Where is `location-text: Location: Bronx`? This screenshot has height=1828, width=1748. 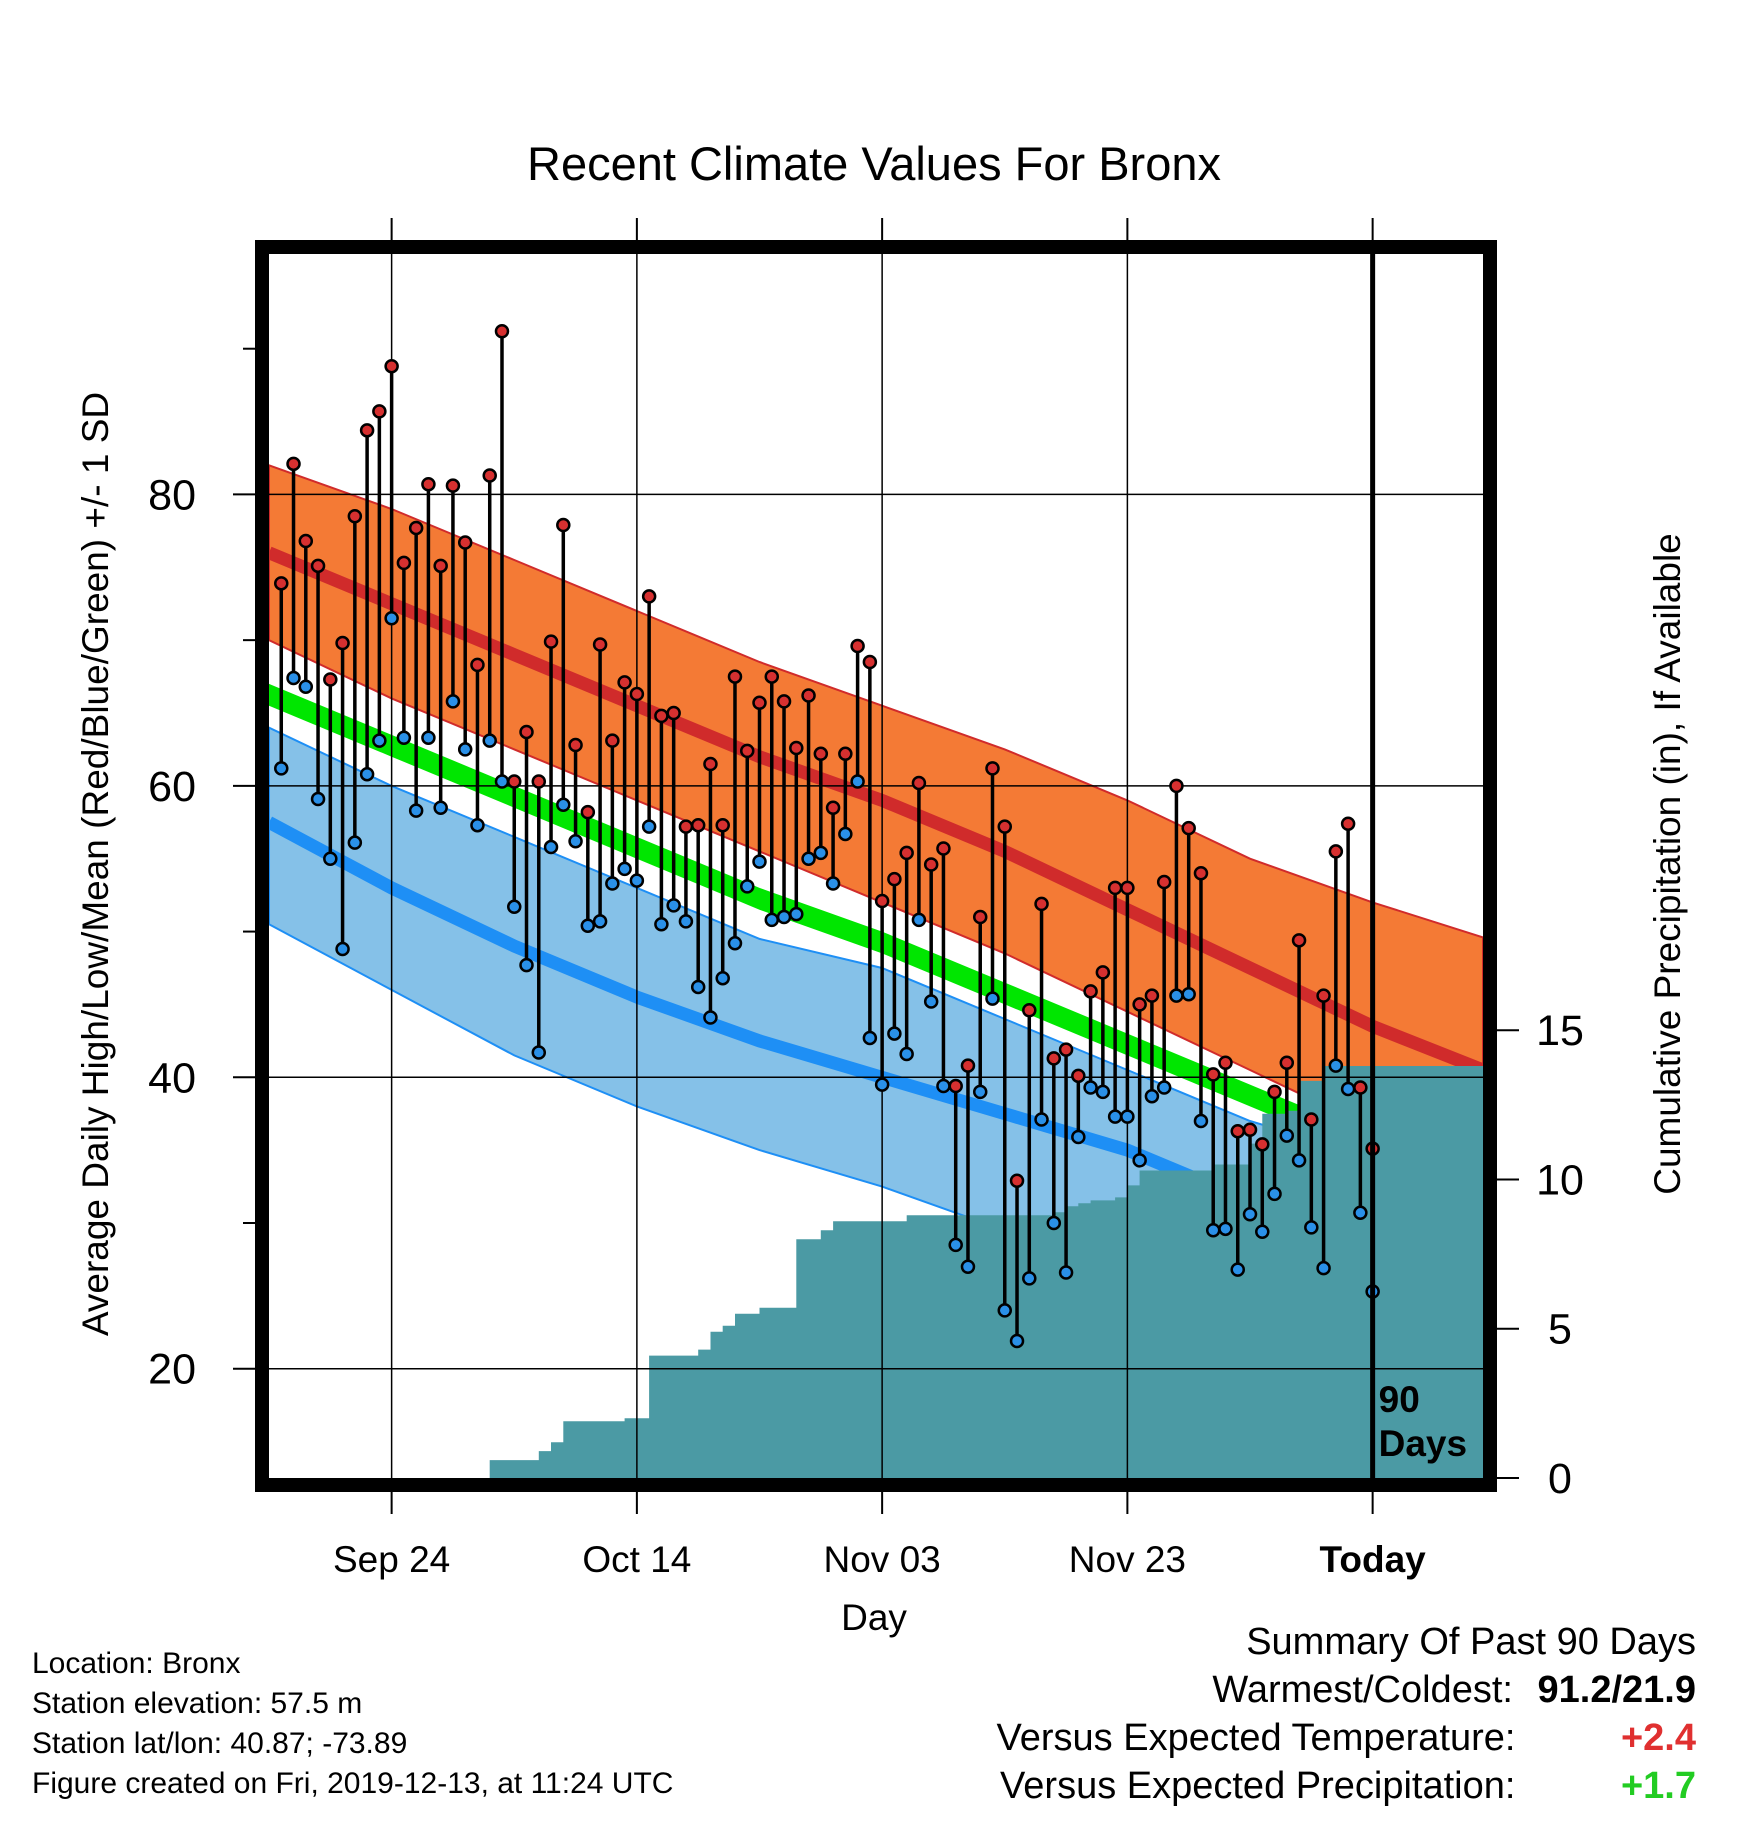 location-text: Location: Bronx is located at coordinates (136, 1663).